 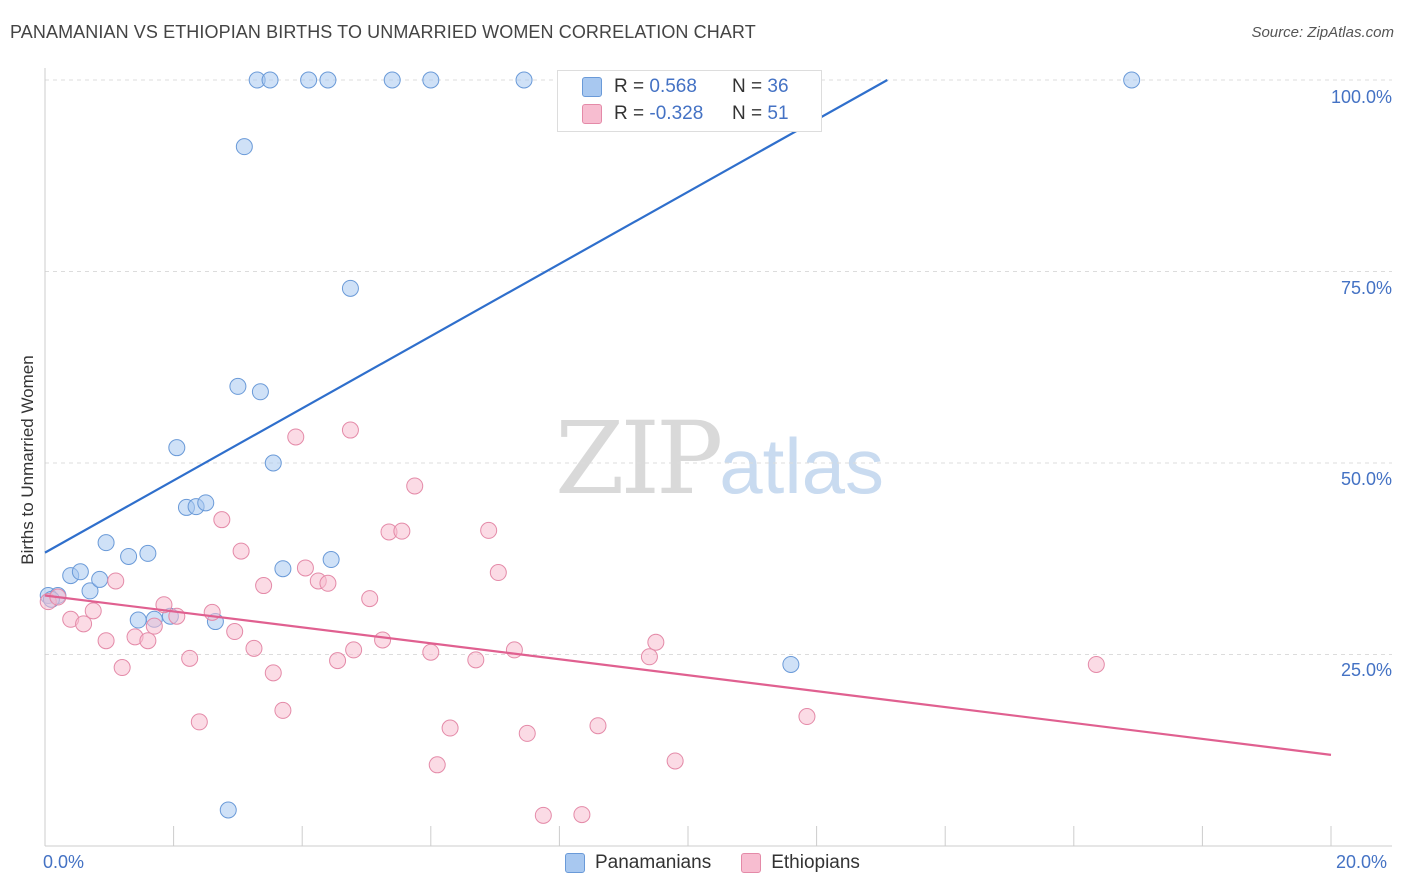 I want to click on legend-label-panamanians: Panamanians, so click(x=653, y=862).